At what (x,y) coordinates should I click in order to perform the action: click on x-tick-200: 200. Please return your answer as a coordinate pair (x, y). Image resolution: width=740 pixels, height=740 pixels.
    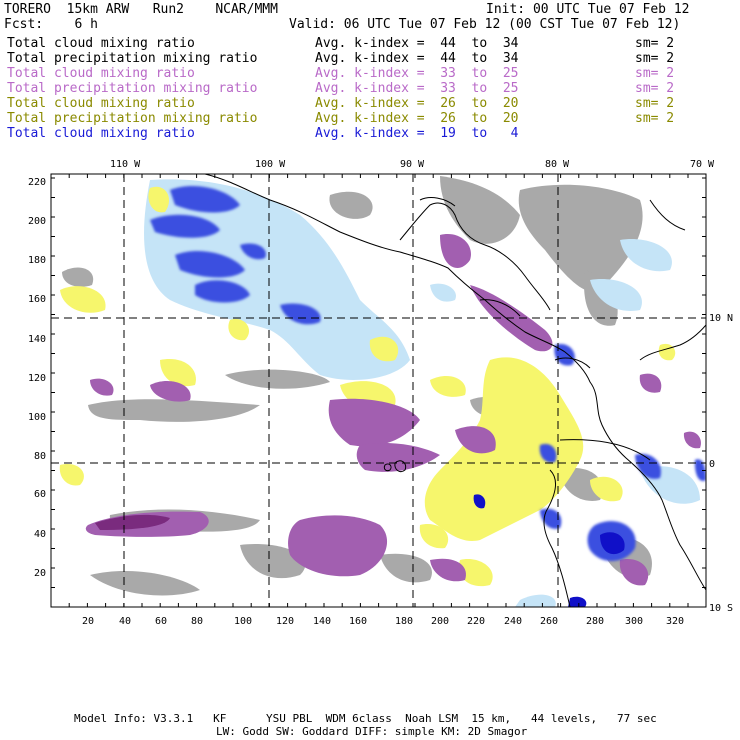
    Looking at the image, I should click on (440, 621).